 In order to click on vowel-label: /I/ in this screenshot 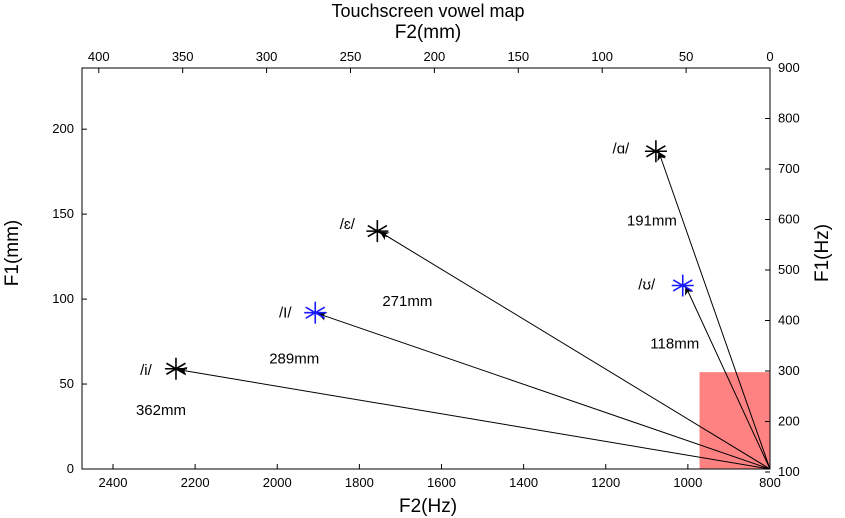, I will do `click(285, 313)`.